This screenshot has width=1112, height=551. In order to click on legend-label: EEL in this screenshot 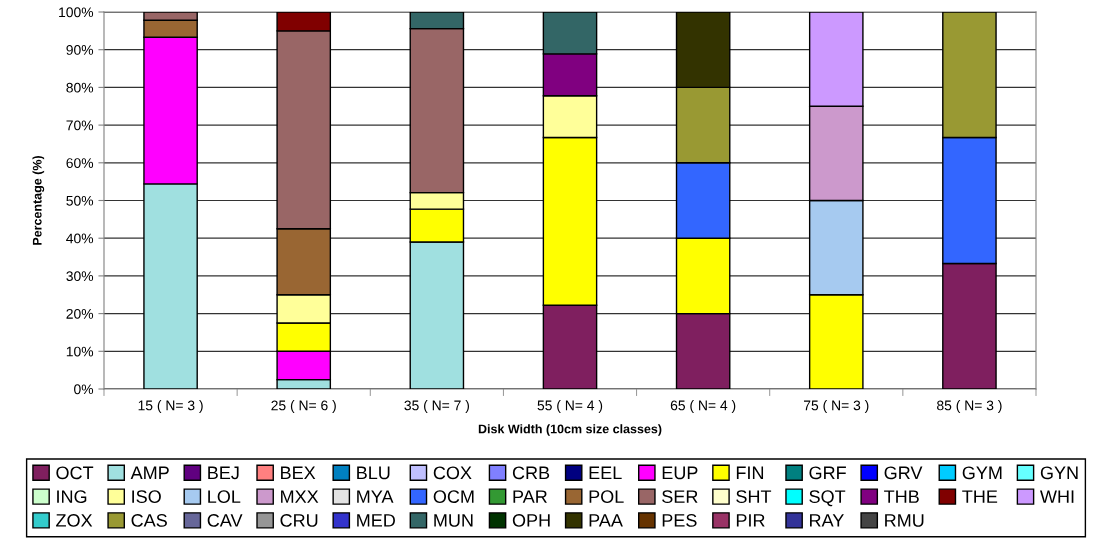, I will do `click(605, 473)`.